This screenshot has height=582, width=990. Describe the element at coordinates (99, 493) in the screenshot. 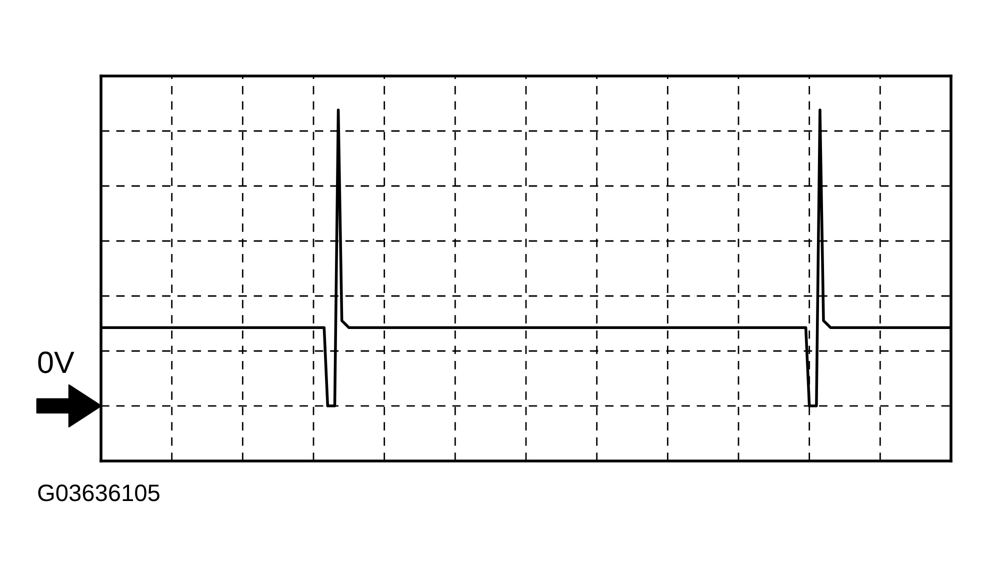

I see `text: G03636105` at that location.